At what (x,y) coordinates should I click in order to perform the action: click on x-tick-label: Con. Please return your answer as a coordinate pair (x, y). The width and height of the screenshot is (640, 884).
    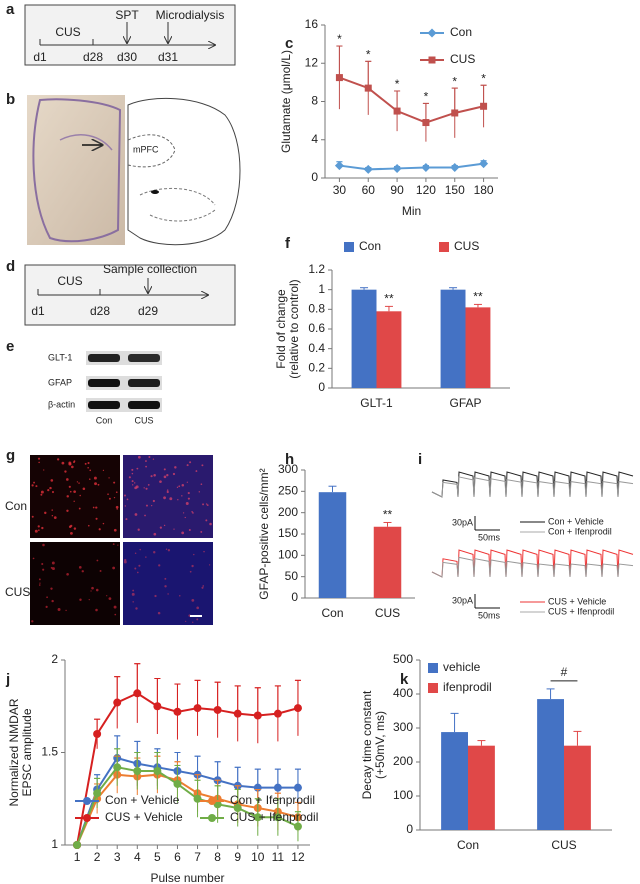
    Looking at the image, I should click on (332, 613).